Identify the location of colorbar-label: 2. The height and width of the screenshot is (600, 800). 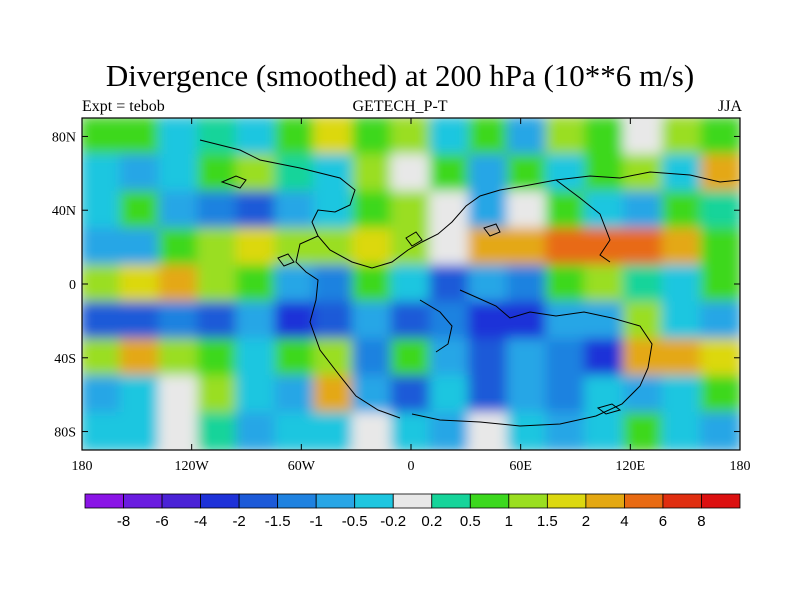
(586, 521).